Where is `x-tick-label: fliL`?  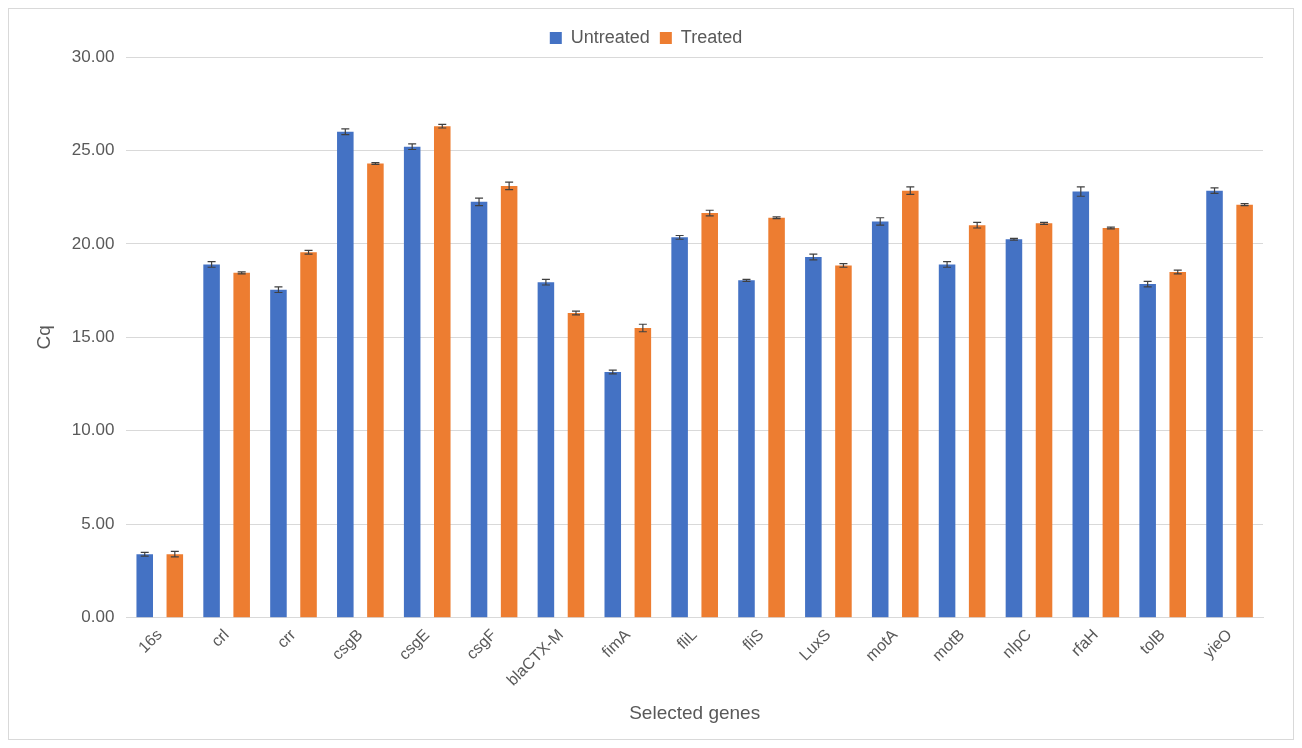 x-tick-label: fliL is located at coordinates (686, 639).